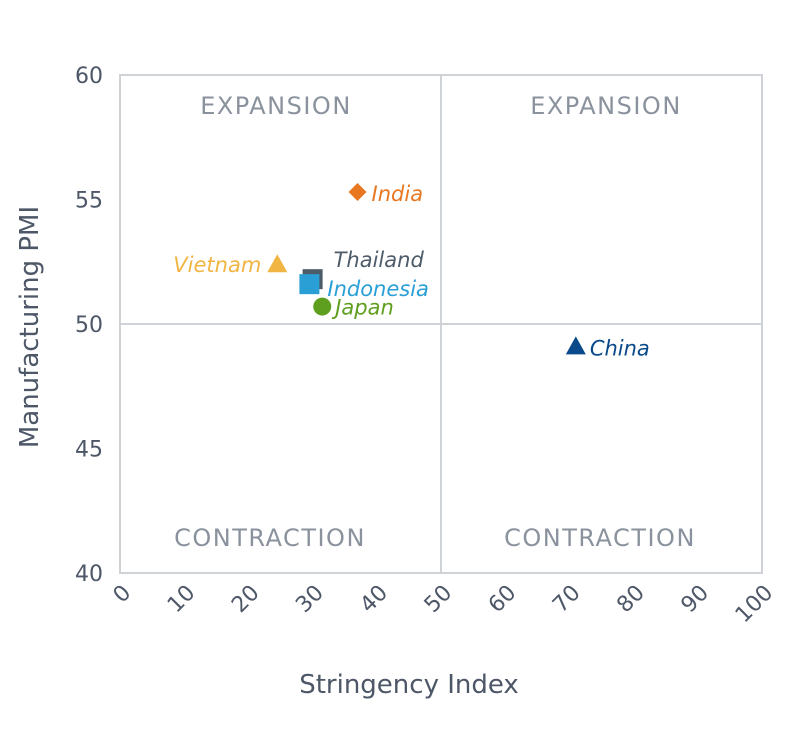 Image resolution: width=800 pixels, height=734 pixels. I want to click on quadrant-label-top-right: EXPANSION, so click(606, 106).